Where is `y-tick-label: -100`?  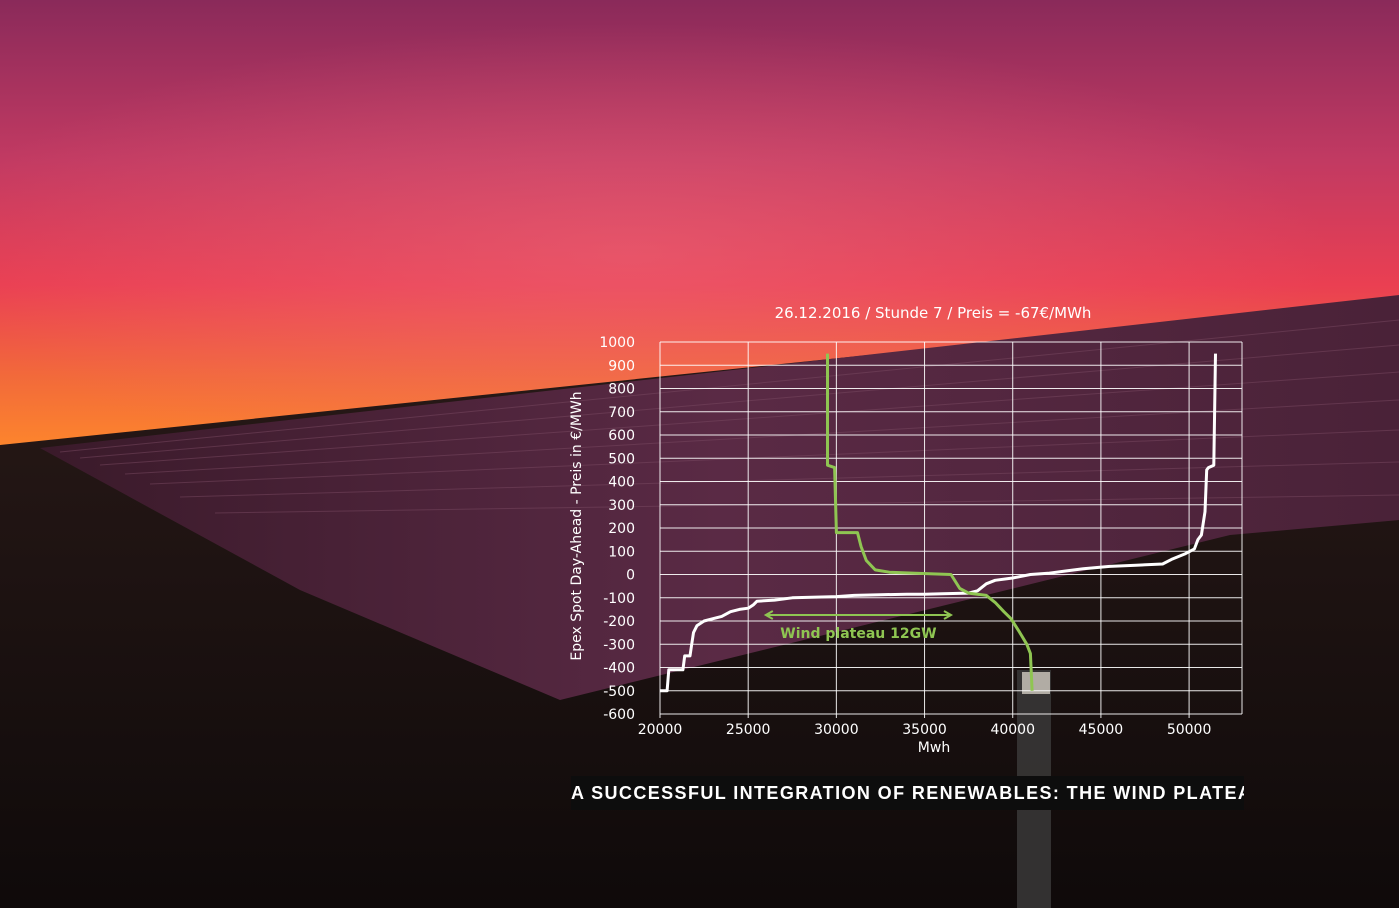
y-tick-label: -100 is located at coordinates (619, 599).